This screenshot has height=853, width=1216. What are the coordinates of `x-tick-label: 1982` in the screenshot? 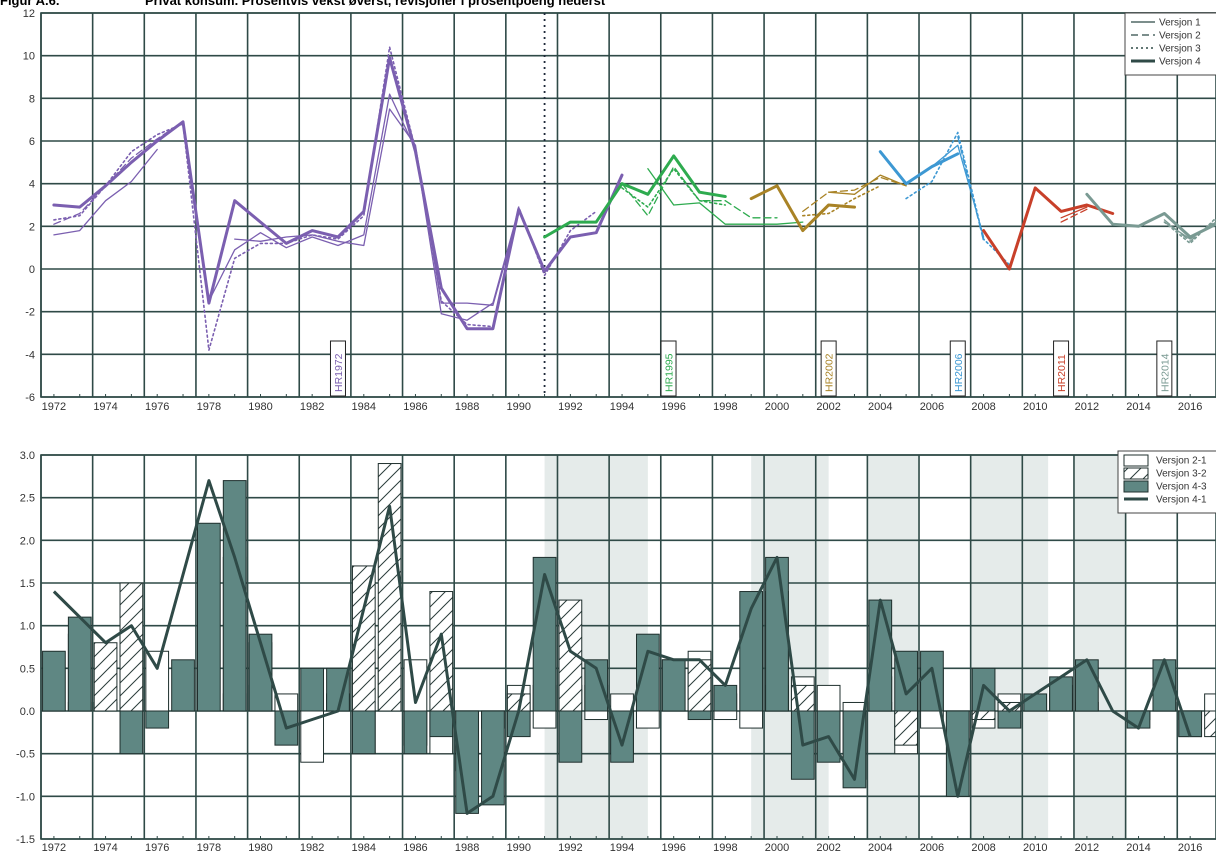 It's located at (312, 847).